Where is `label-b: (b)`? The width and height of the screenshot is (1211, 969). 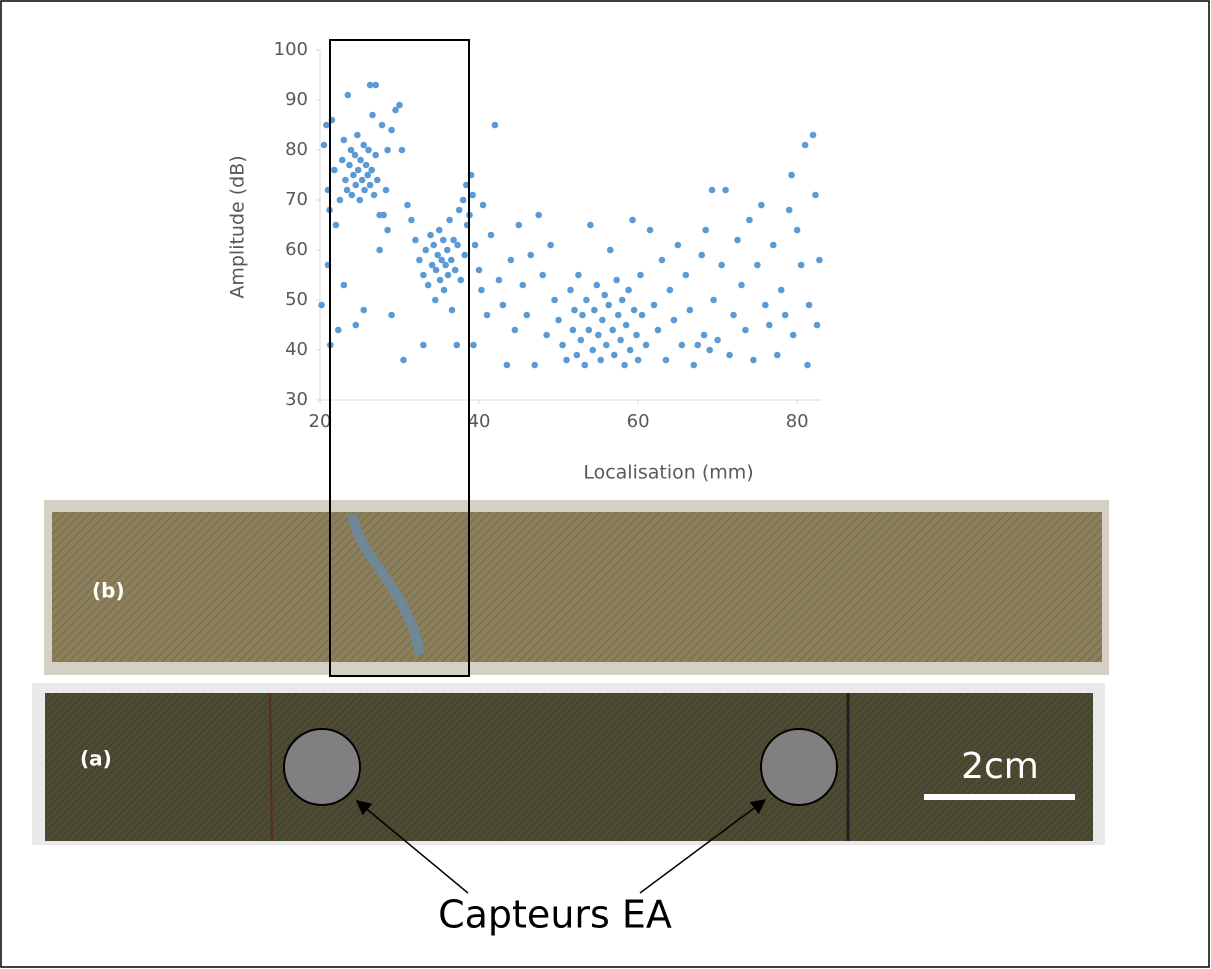 label-b: (b) is located at coordinates (108, 591).